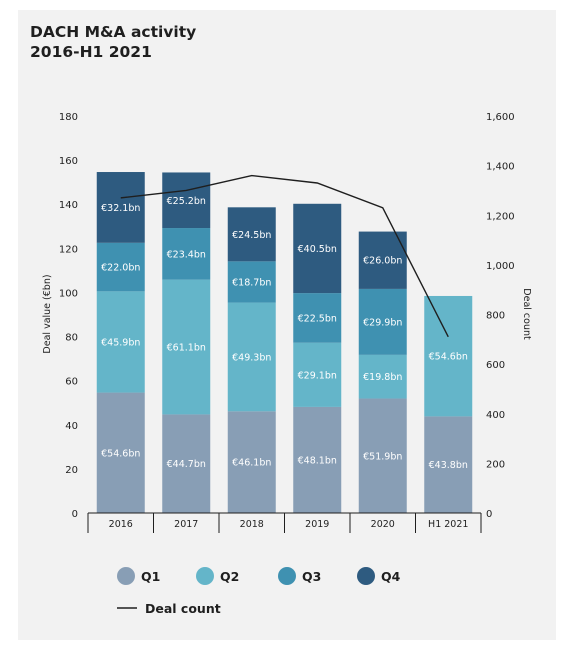 The width and height of the screenshot is (576, 651). What do you see at coordinates (391, 576) in the screenshot?
I see `legend-label-q4: Q4` at bounding box center [391, 576].